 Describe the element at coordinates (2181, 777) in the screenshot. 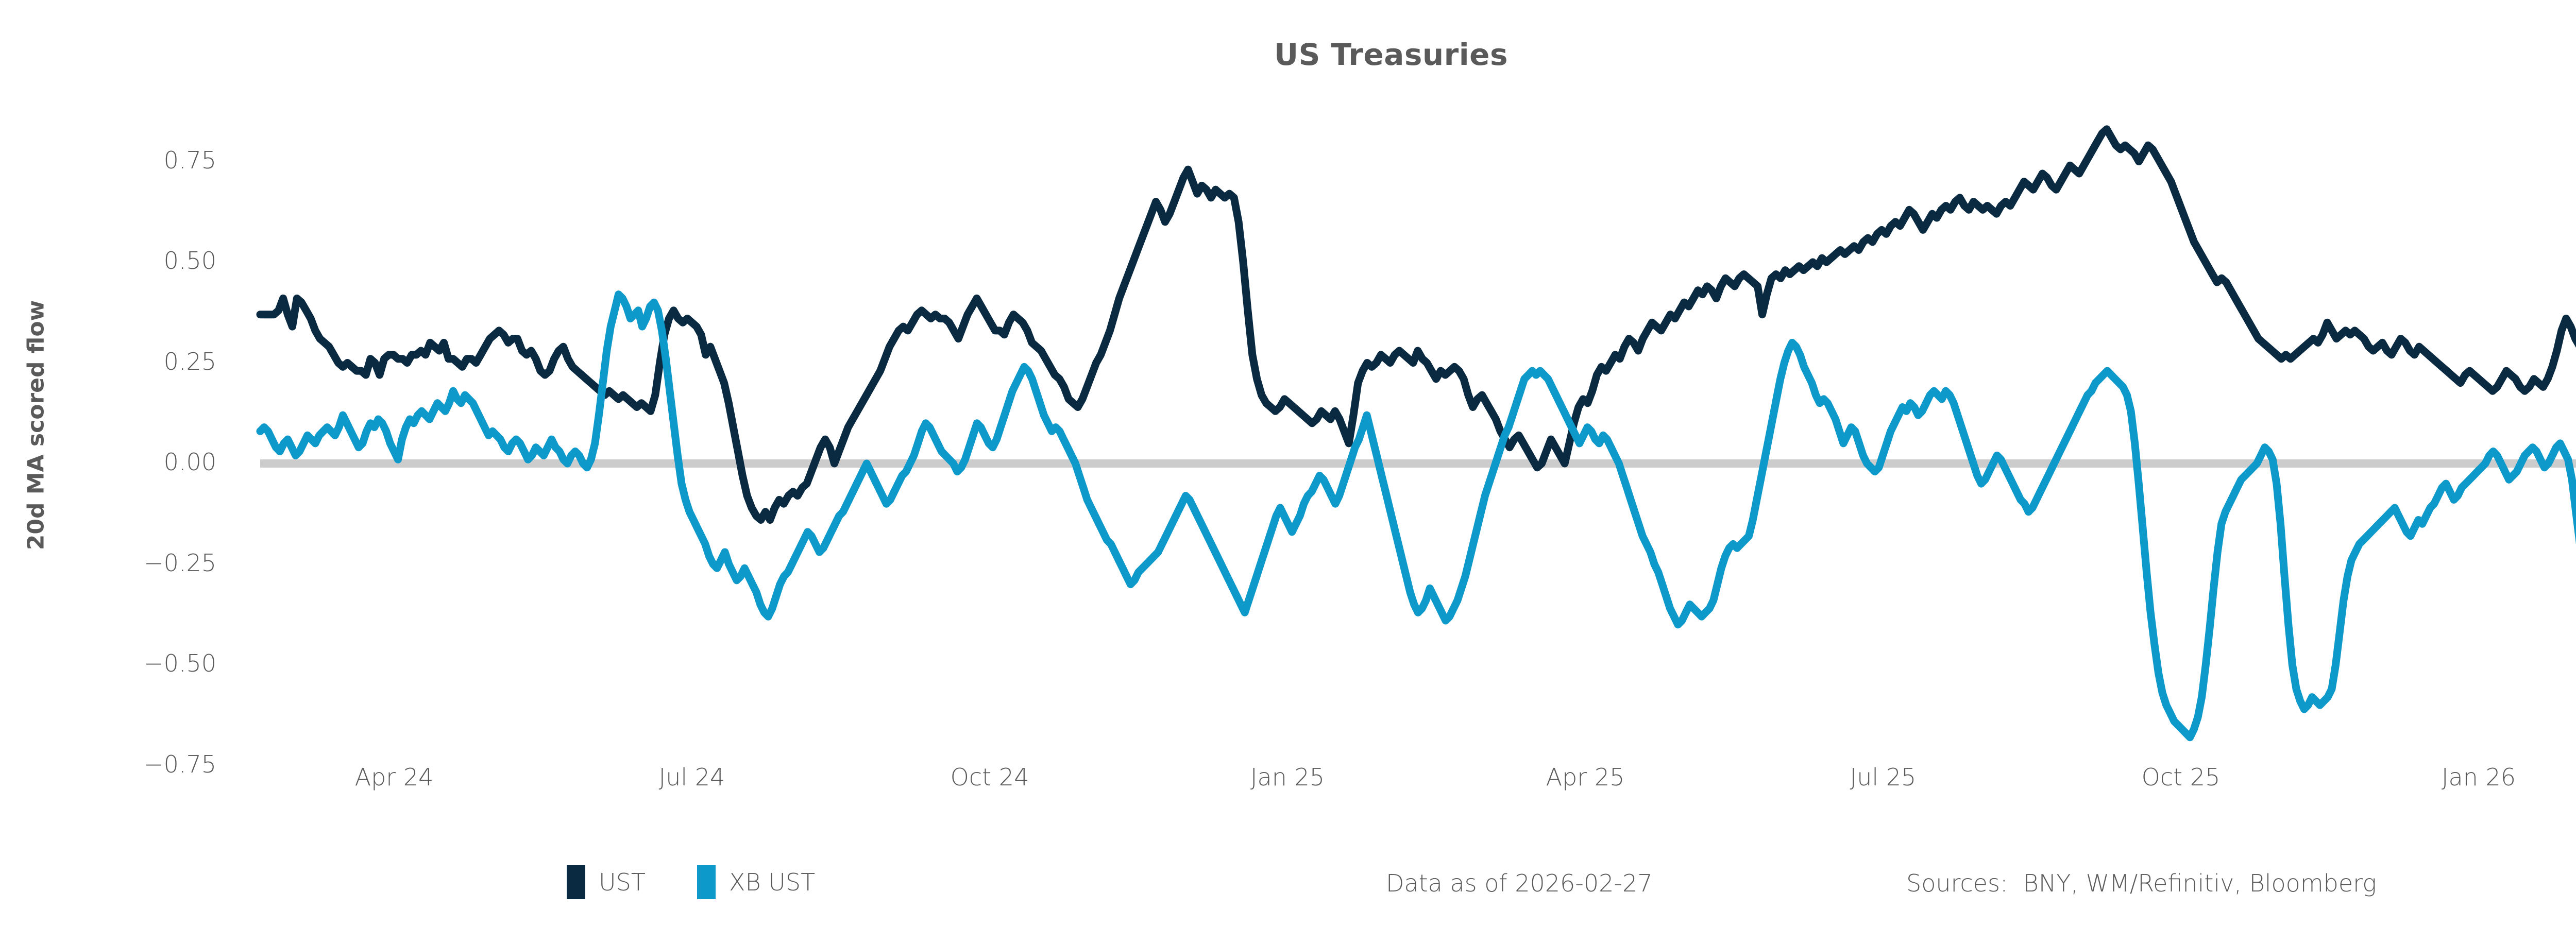

I see `x-tick-label: Oct 25` at that location.